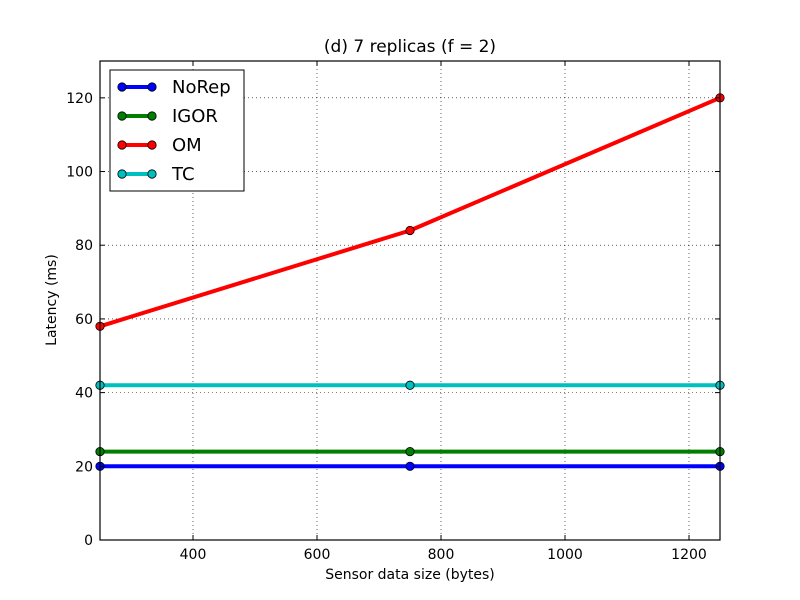 The image size is (800, 600). I want to click on legend: NoRep IGOR OM TC, so click(177, 130).